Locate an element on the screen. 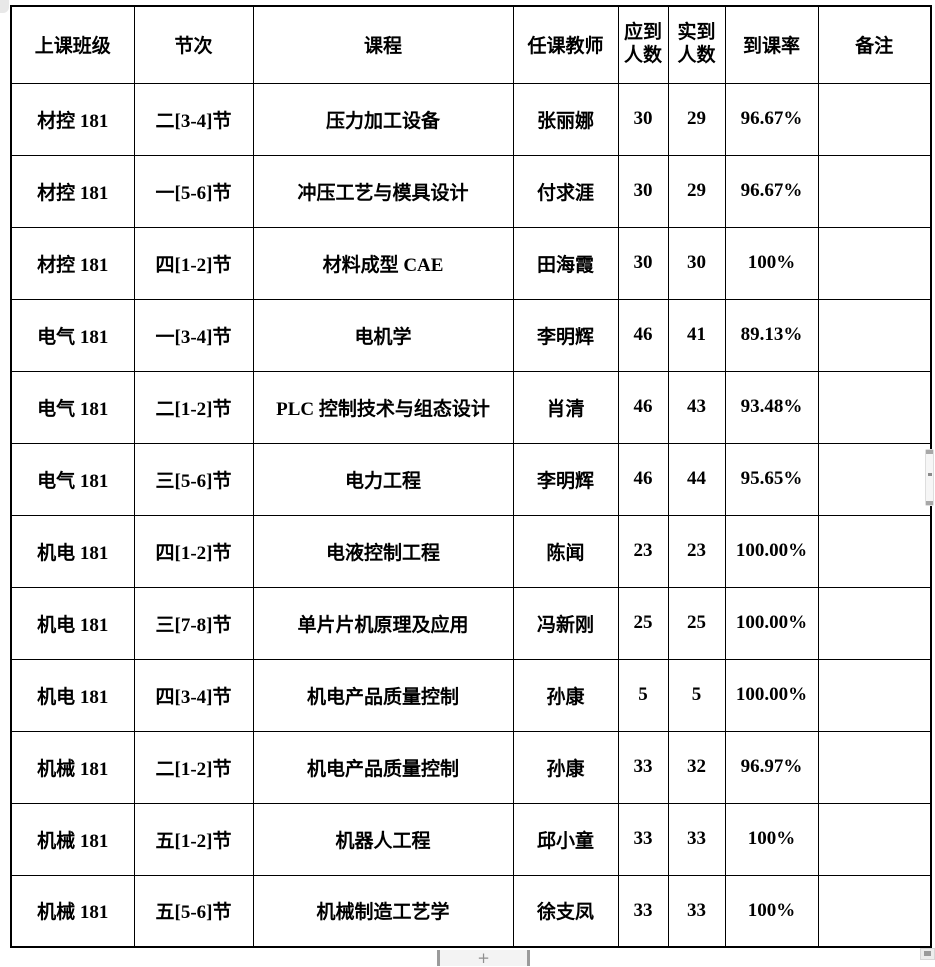  table-row: 机电 181 四[3-4]节 机电产品质量控制 孙康 5 5 100.00% is located at coordinates (471, 695).